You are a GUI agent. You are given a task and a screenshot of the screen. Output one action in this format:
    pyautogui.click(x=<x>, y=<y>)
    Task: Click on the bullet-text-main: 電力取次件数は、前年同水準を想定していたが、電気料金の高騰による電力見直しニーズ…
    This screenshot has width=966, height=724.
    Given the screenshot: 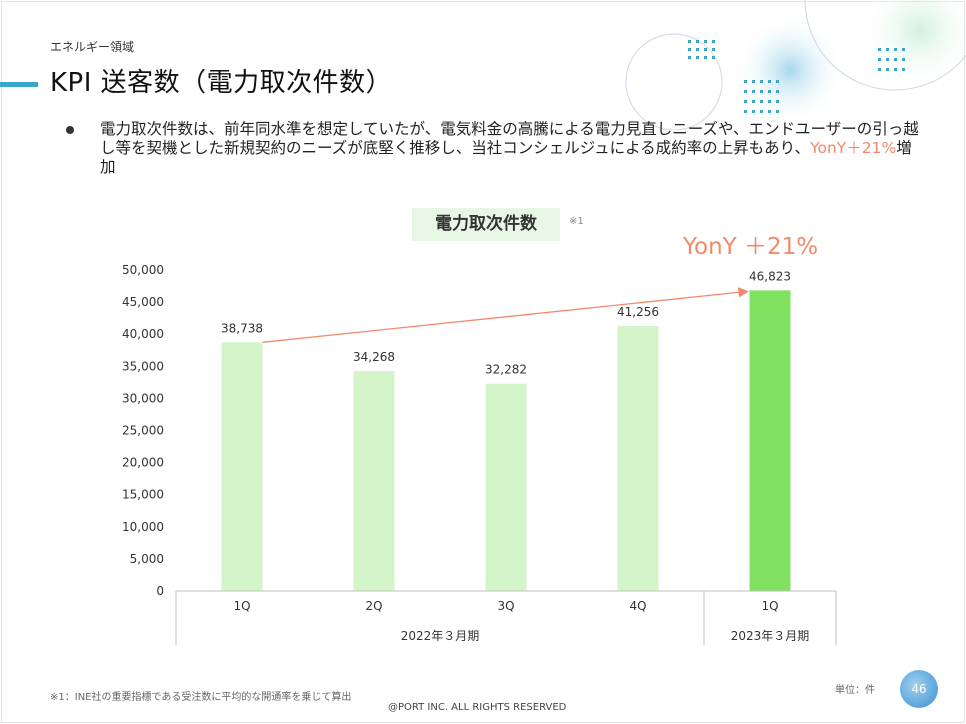 What is the action you would take?
    pyautogui.click(x=509, y=138)
    